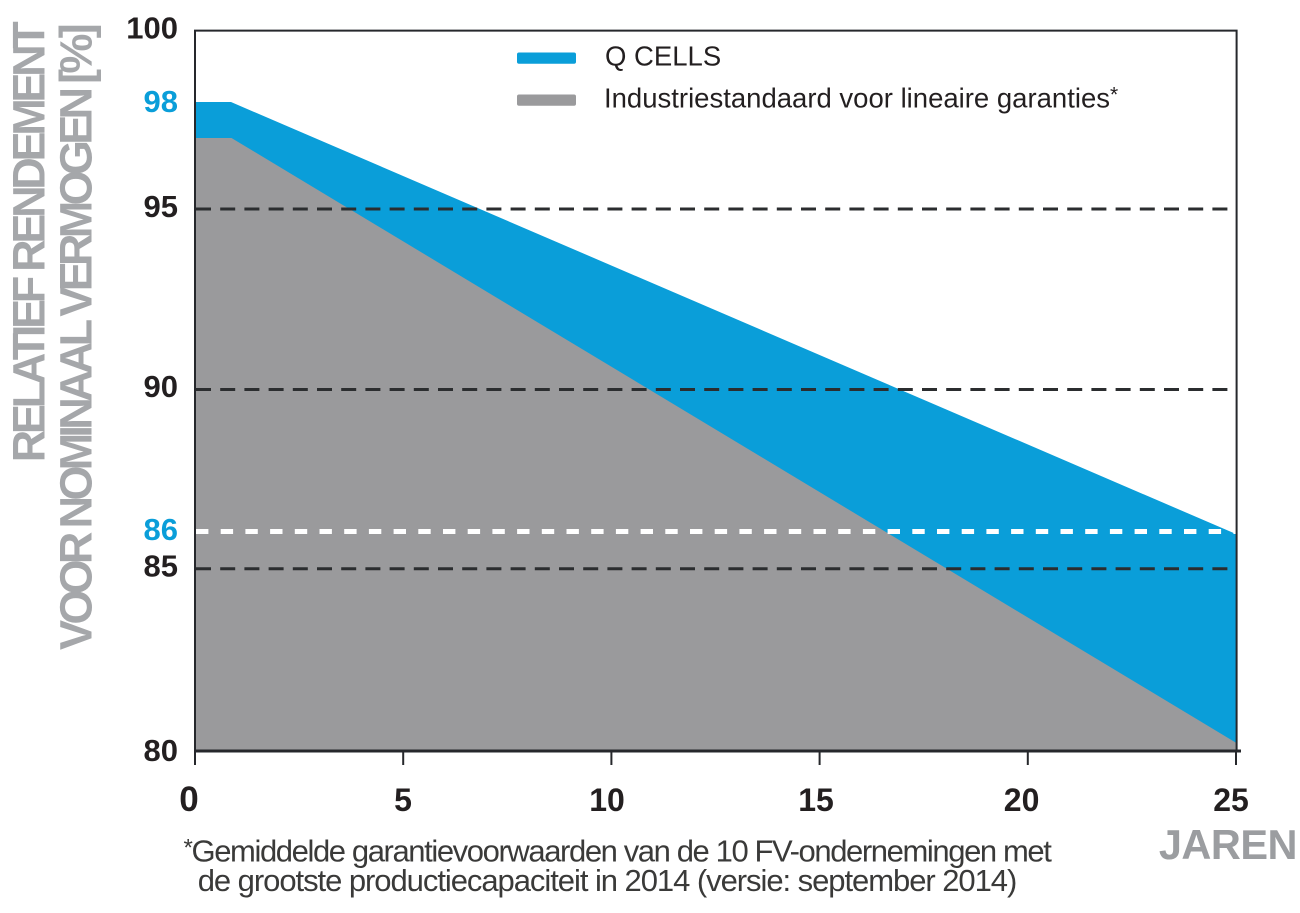 The height and width of the screenshot is (913, 1300). I want to click on svg-text: 90, so click(161, 386).